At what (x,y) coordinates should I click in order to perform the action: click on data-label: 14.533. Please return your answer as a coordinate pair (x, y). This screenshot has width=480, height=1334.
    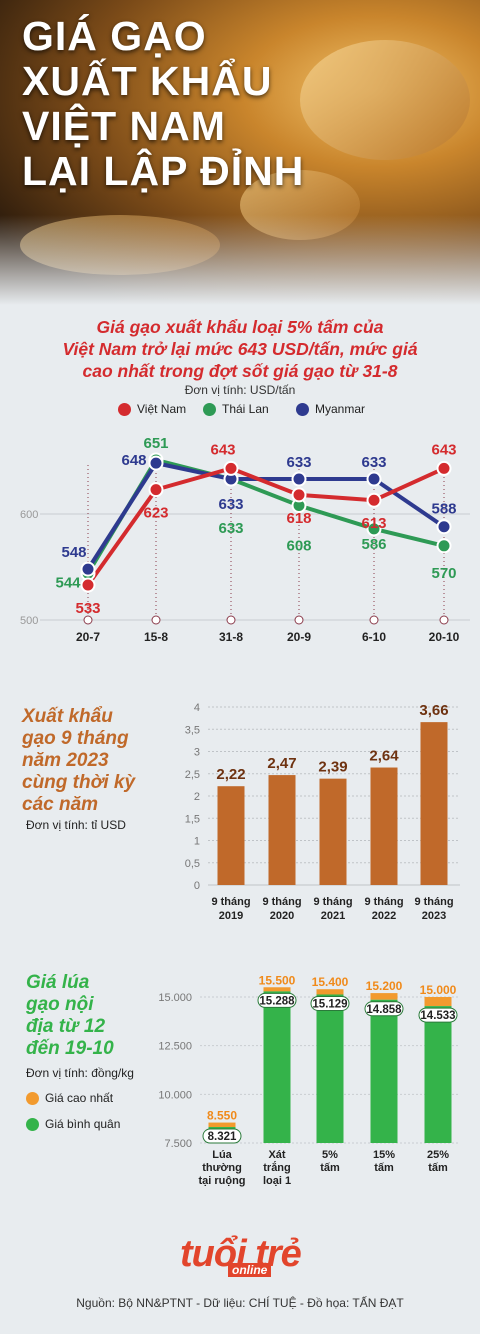
    Looking at the image, I should click on (437, 1016).